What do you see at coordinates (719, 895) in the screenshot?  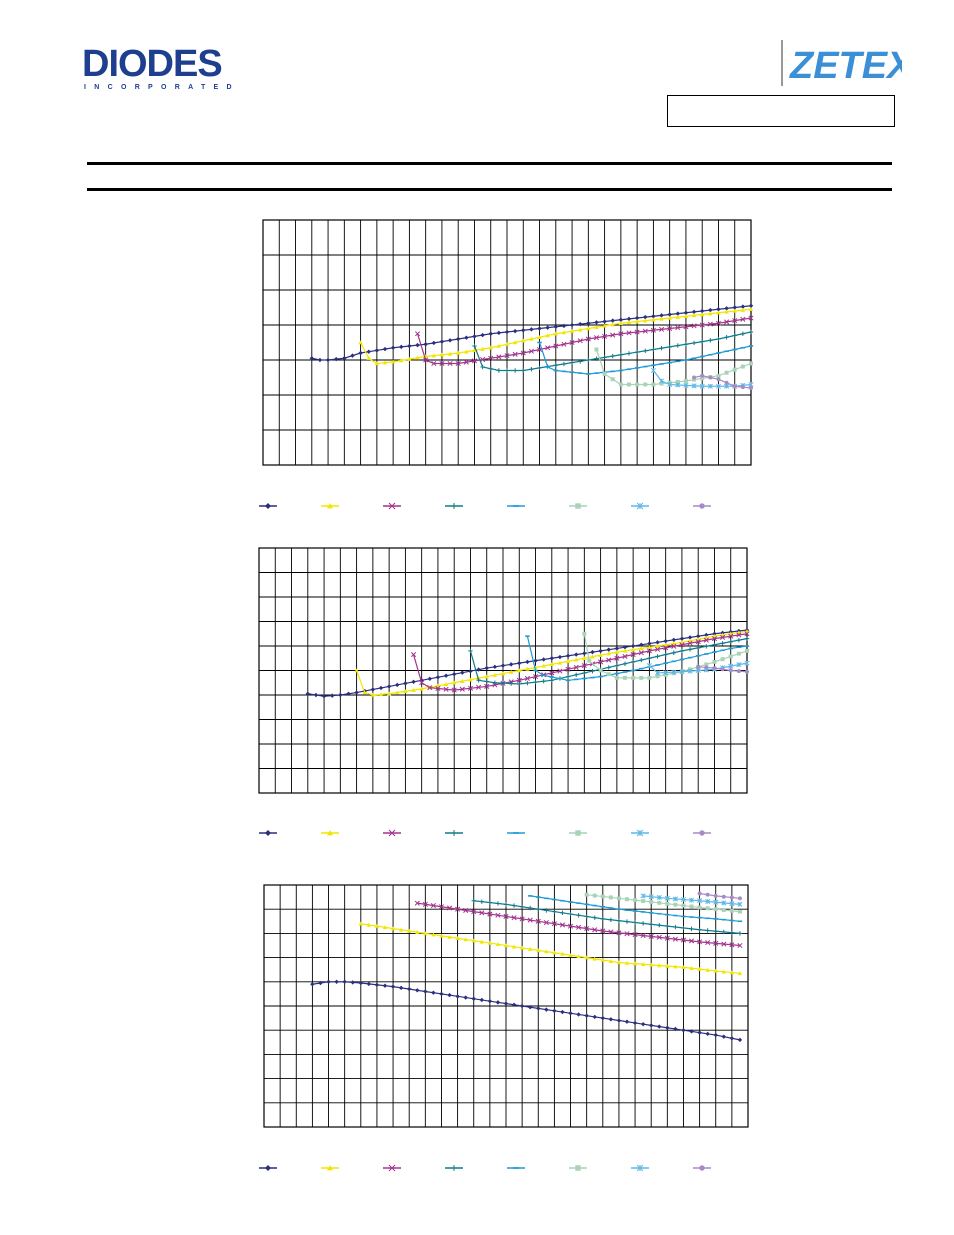 I see `series-8-line` at bounding box center [719, 895].